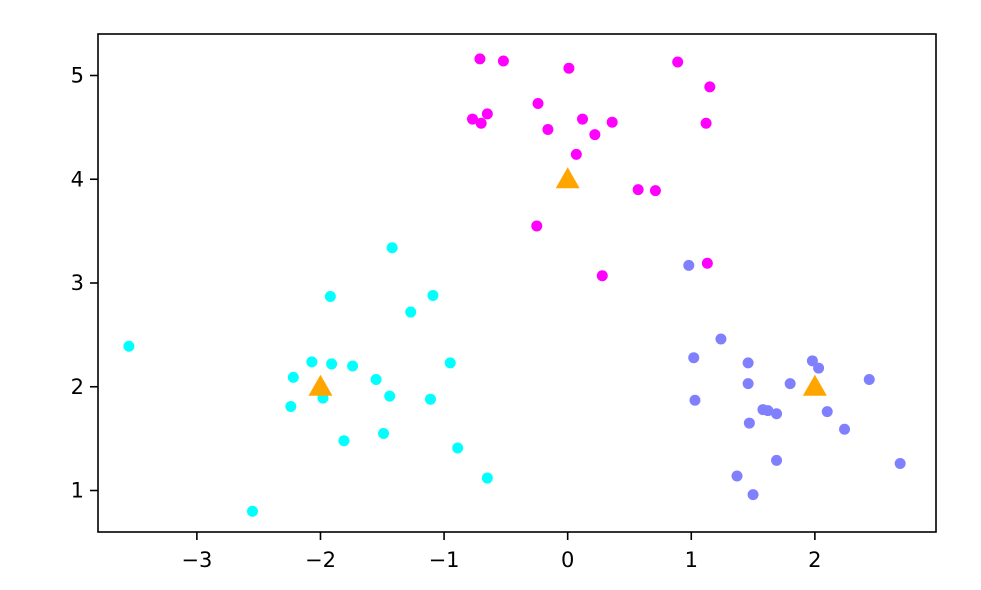 Image resolution: width=981 pixels, height=590 pixels. Describe the element at coordinates (567, 560) in the screenshot. I see `x-tick-label: 0` at that location.